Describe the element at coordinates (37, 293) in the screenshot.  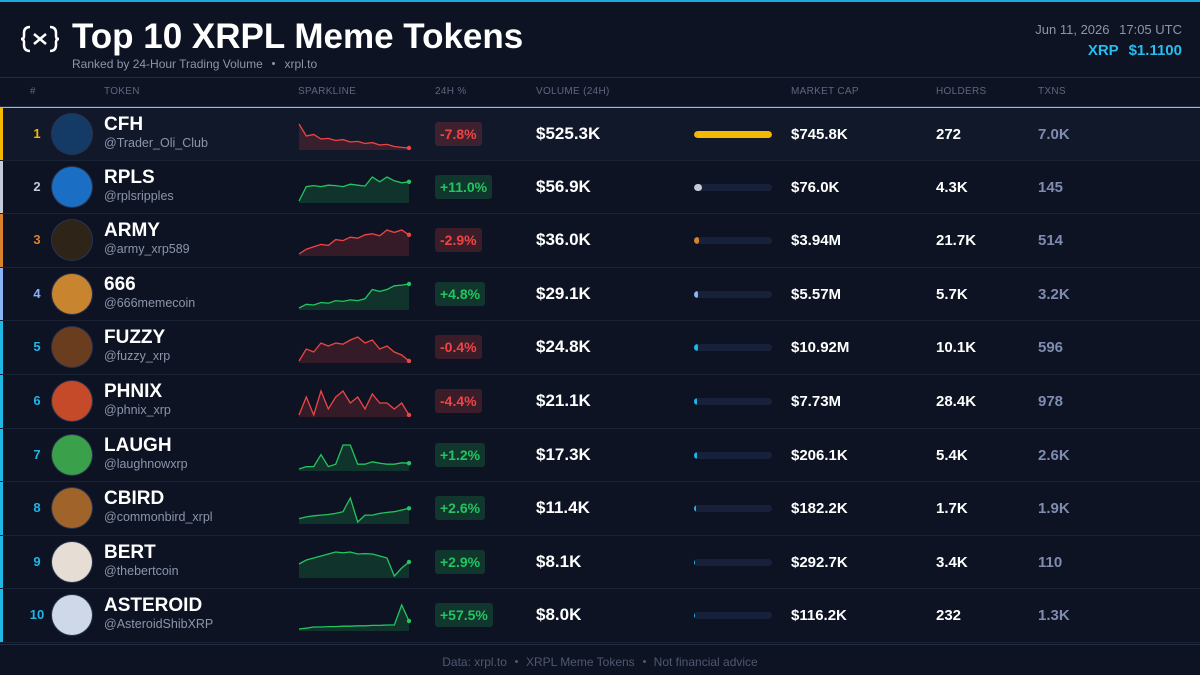
I see `rank: 4` at that location.